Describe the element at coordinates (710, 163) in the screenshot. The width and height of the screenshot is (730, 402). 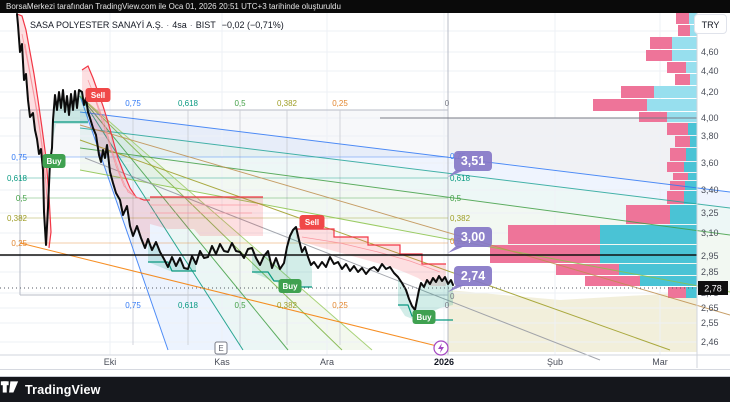
I see `price-tick: 3,60` at that location.